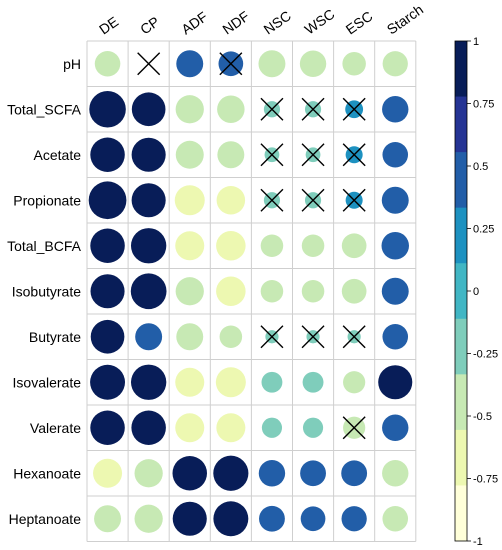  What do you see at coordinates (476, 42) in the screenshot?
I see `colorbar-tick-label: 1` at bounding box center [476, 42].